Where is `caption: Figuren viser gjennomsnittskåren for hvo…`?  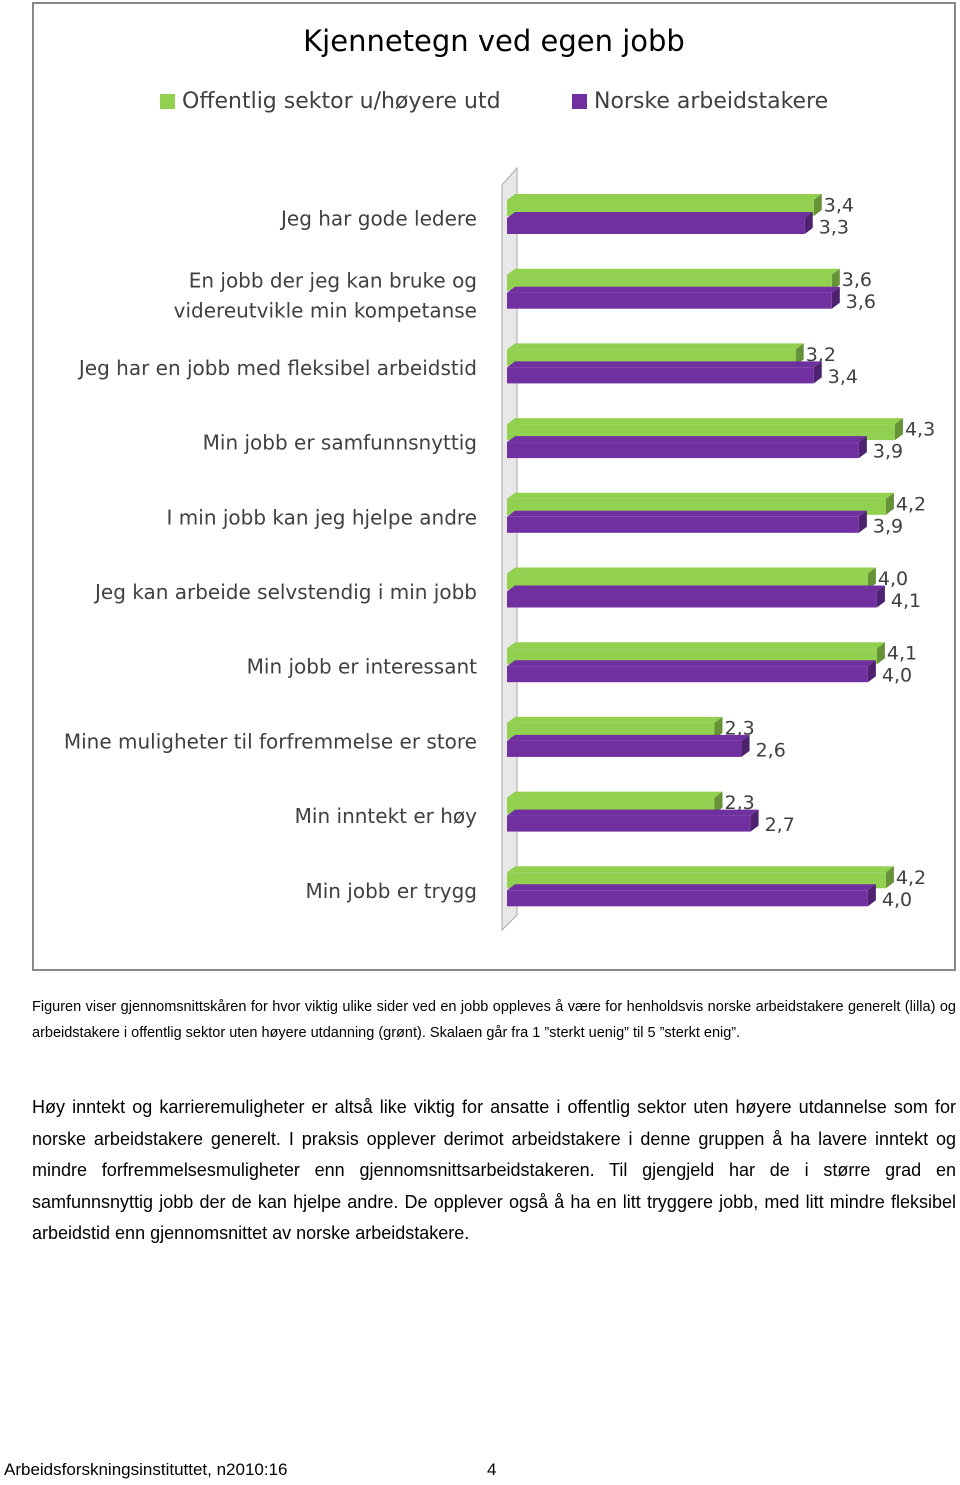
caption: Figuren viser gjennomsnittskåren for hvo… is located at coordinates (494, 1020).